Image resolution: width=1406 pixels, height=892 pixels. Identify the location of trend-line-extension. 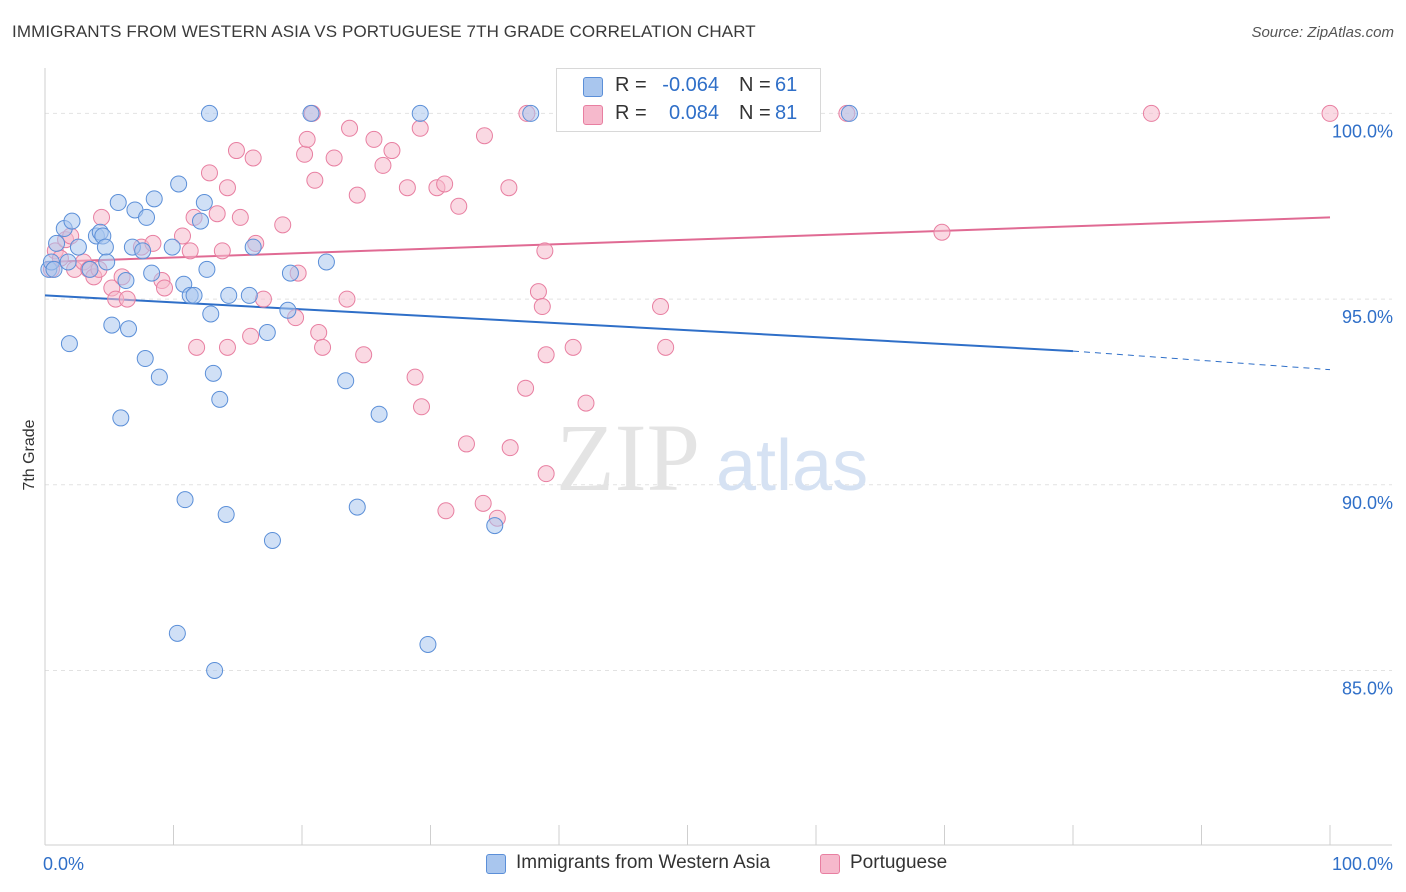
(1201, 360).